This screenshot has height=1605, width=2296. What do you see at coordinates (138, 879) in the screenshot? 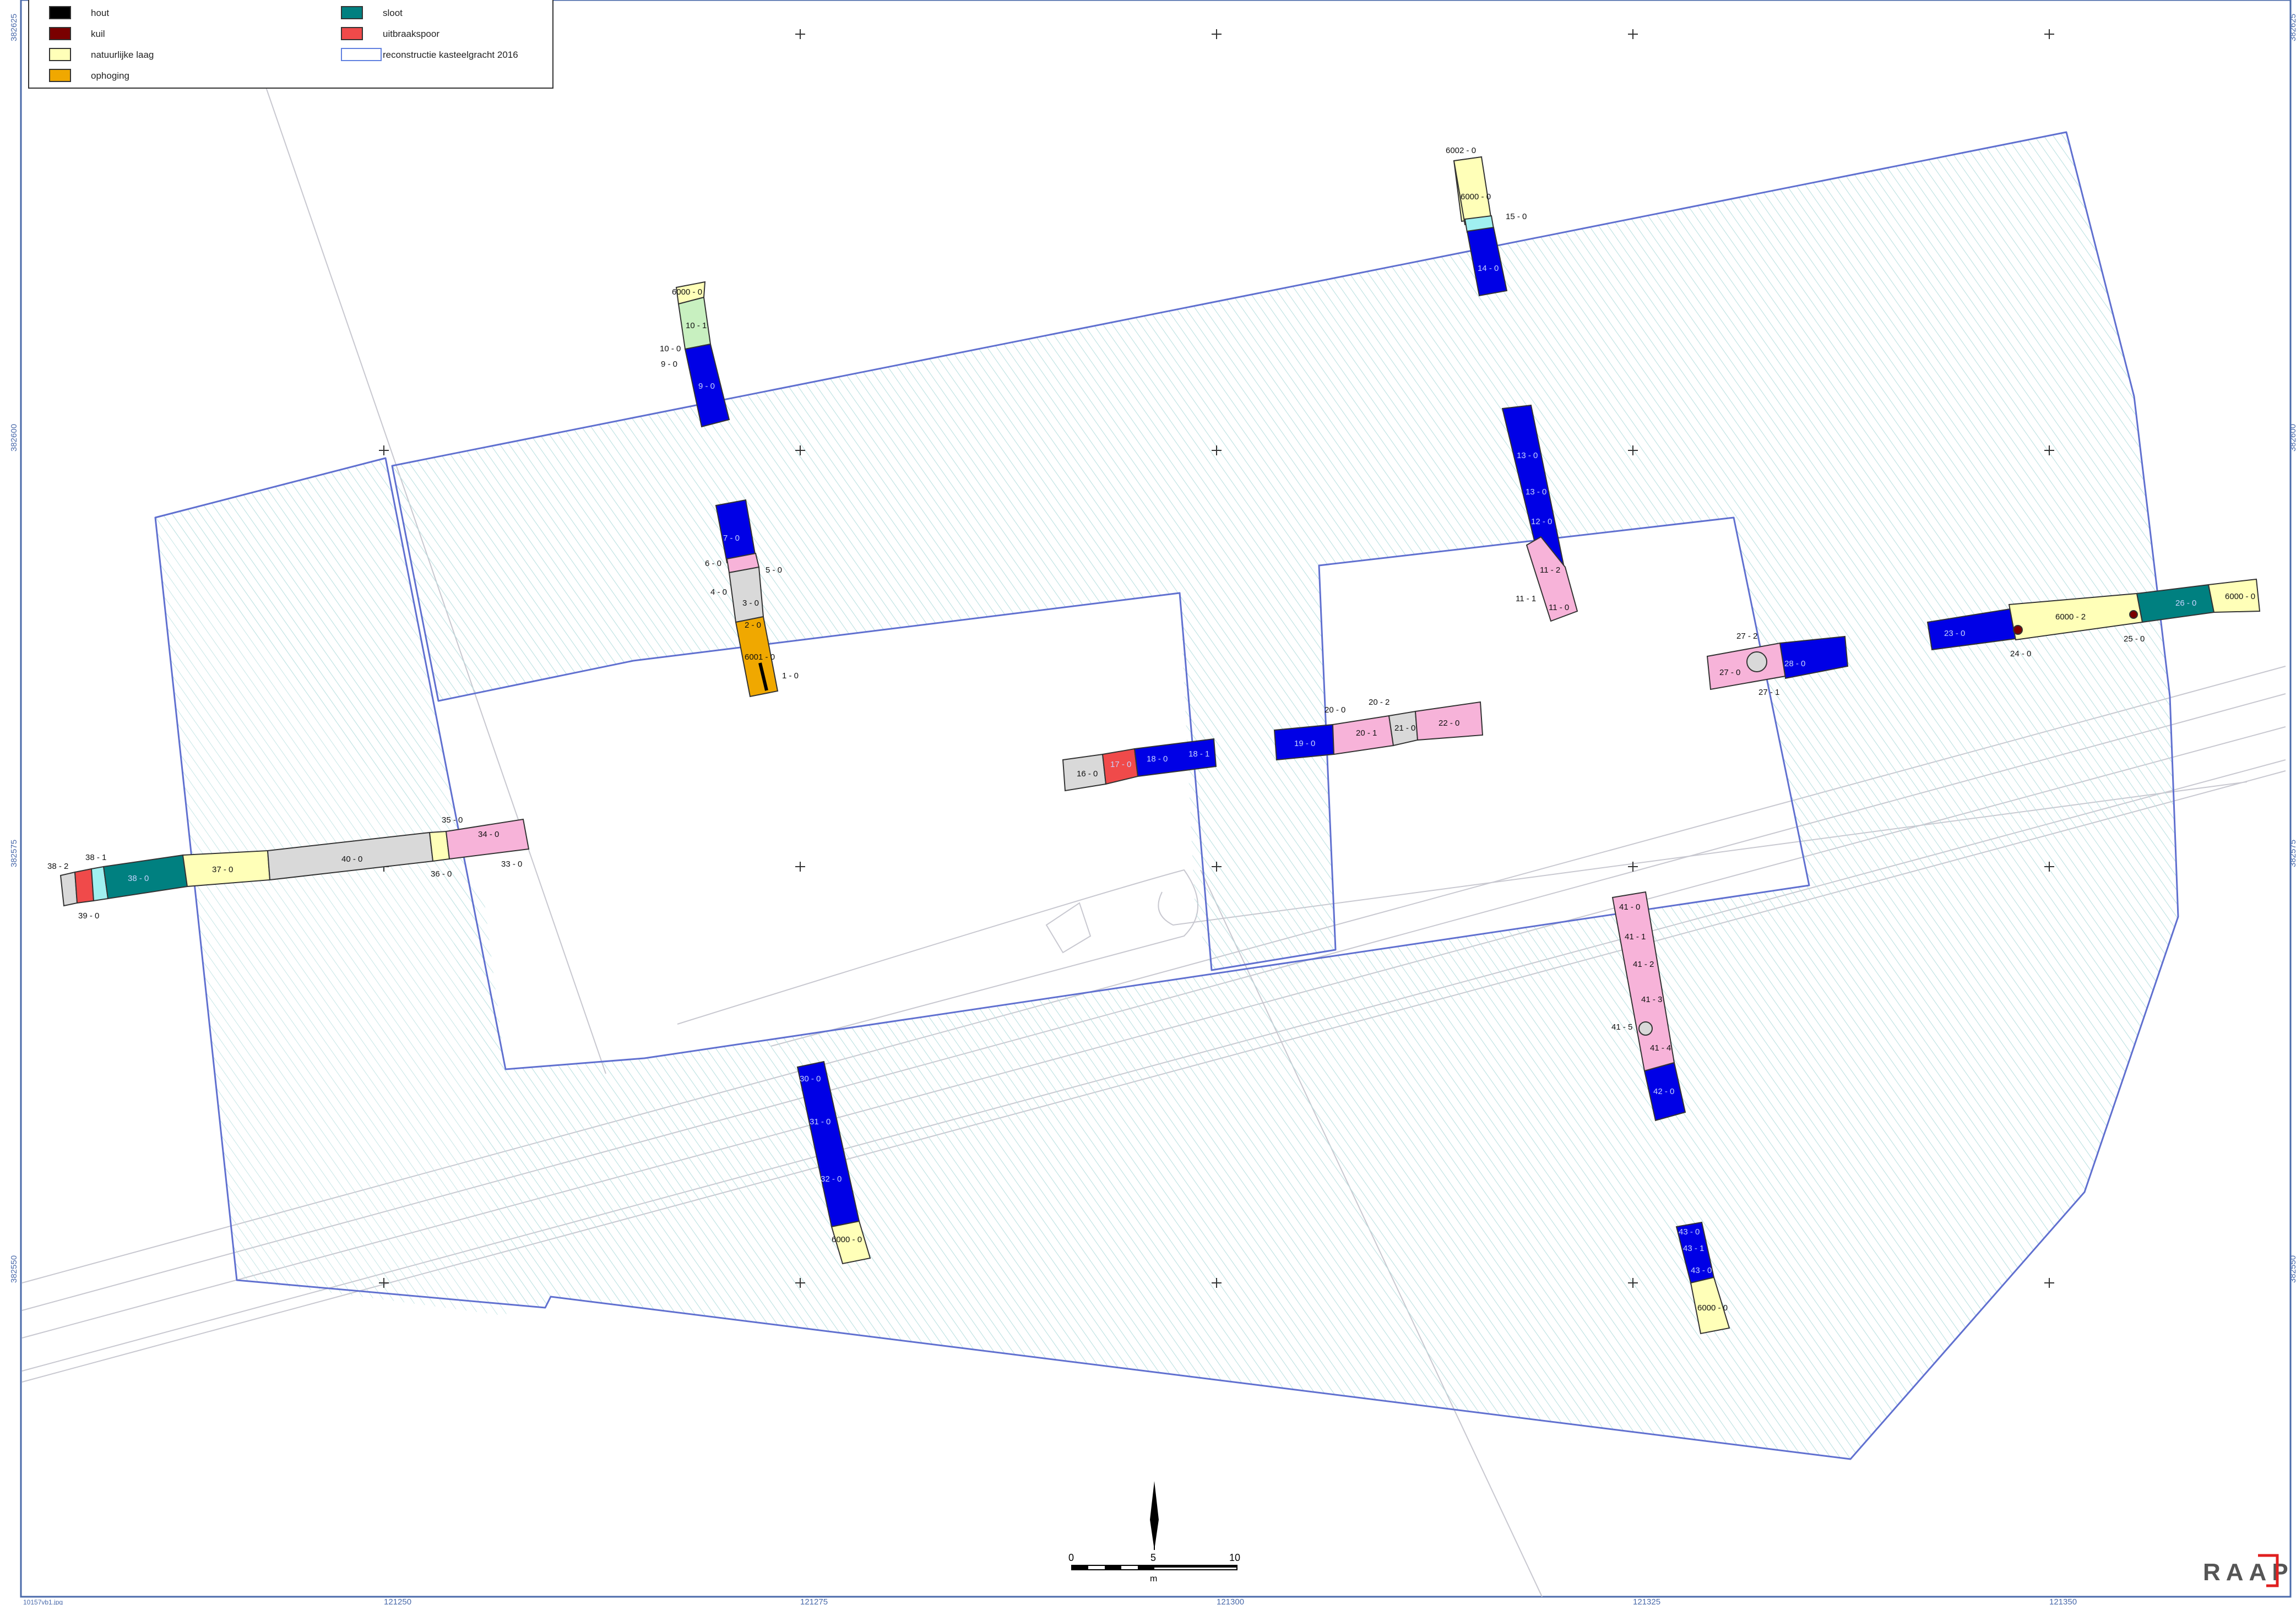
I see `segment-label-at: 38 - 0` at bounding box center [138, 879].